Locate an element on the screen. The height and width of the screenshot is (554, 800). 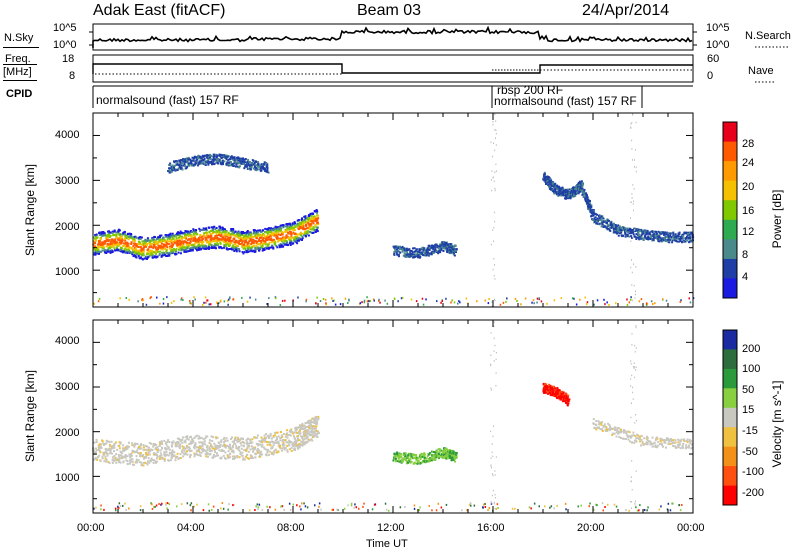
sky-panel-frame is located at coordinates (393, 37).